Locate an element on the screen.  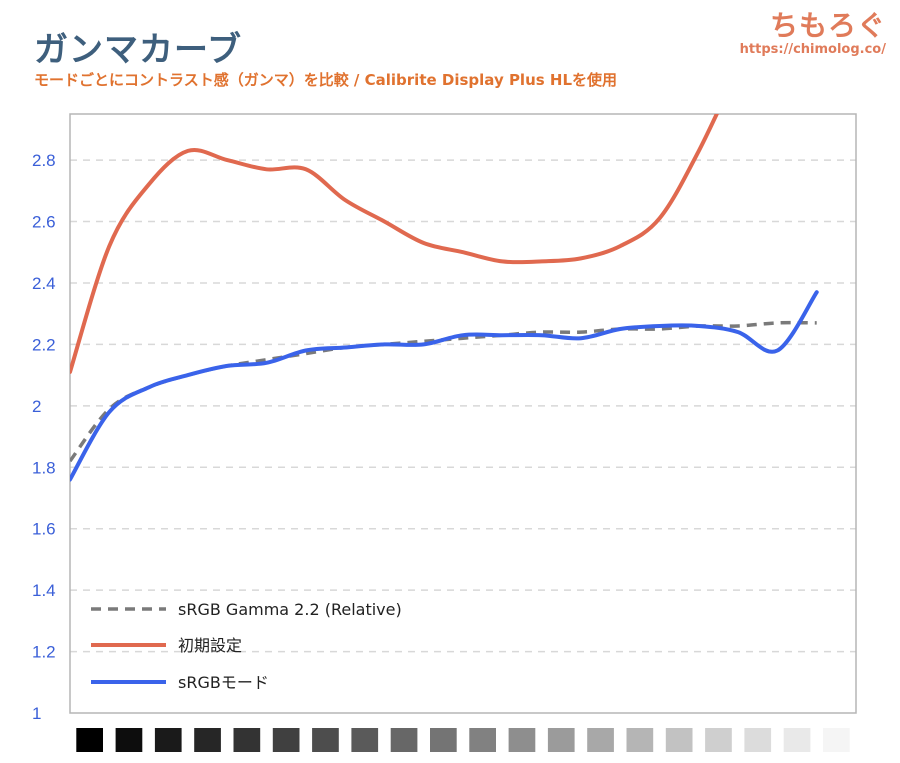
y-tick-label: 1.2 is located at coordinates (44, 652).